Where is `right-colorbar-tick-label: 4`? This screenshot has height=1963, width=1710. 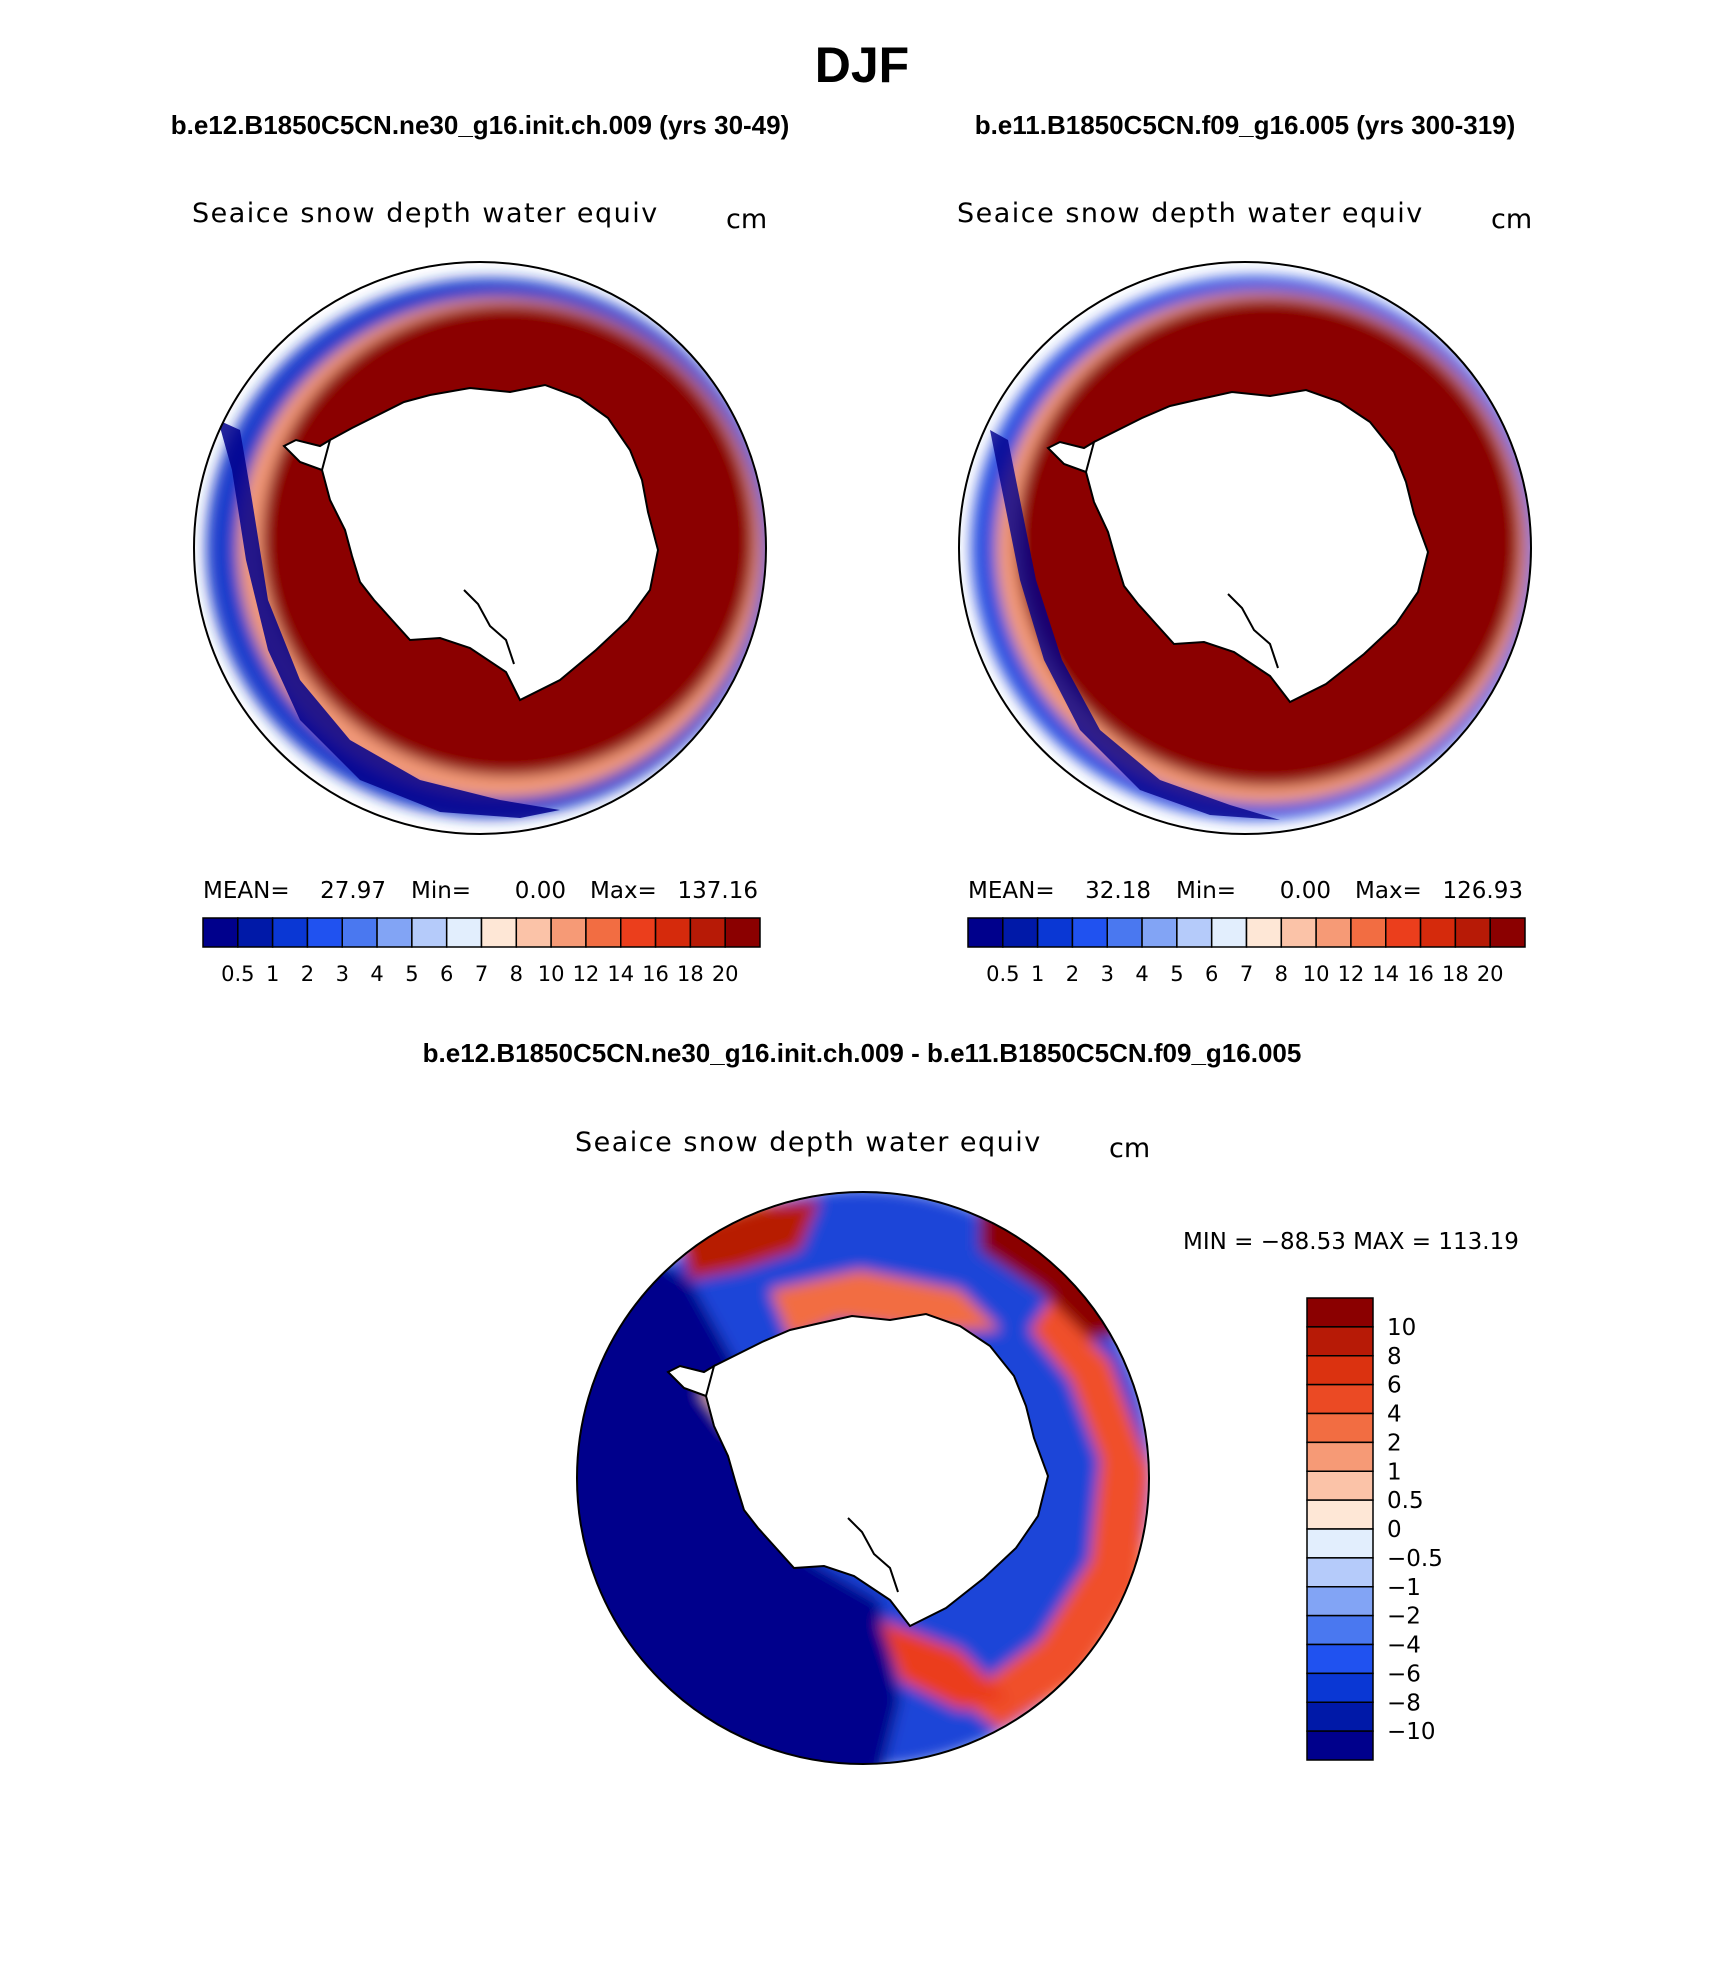
right-colorbar-tick-label: 4 is located at coordinates (1141, 974).